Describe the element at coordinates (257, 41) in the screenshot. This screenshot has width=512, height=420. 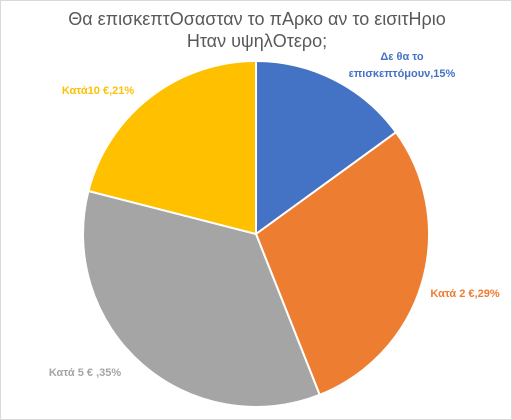
I see `chart-title-line-2: Ηταν υψηλΟτερο;` at that location.